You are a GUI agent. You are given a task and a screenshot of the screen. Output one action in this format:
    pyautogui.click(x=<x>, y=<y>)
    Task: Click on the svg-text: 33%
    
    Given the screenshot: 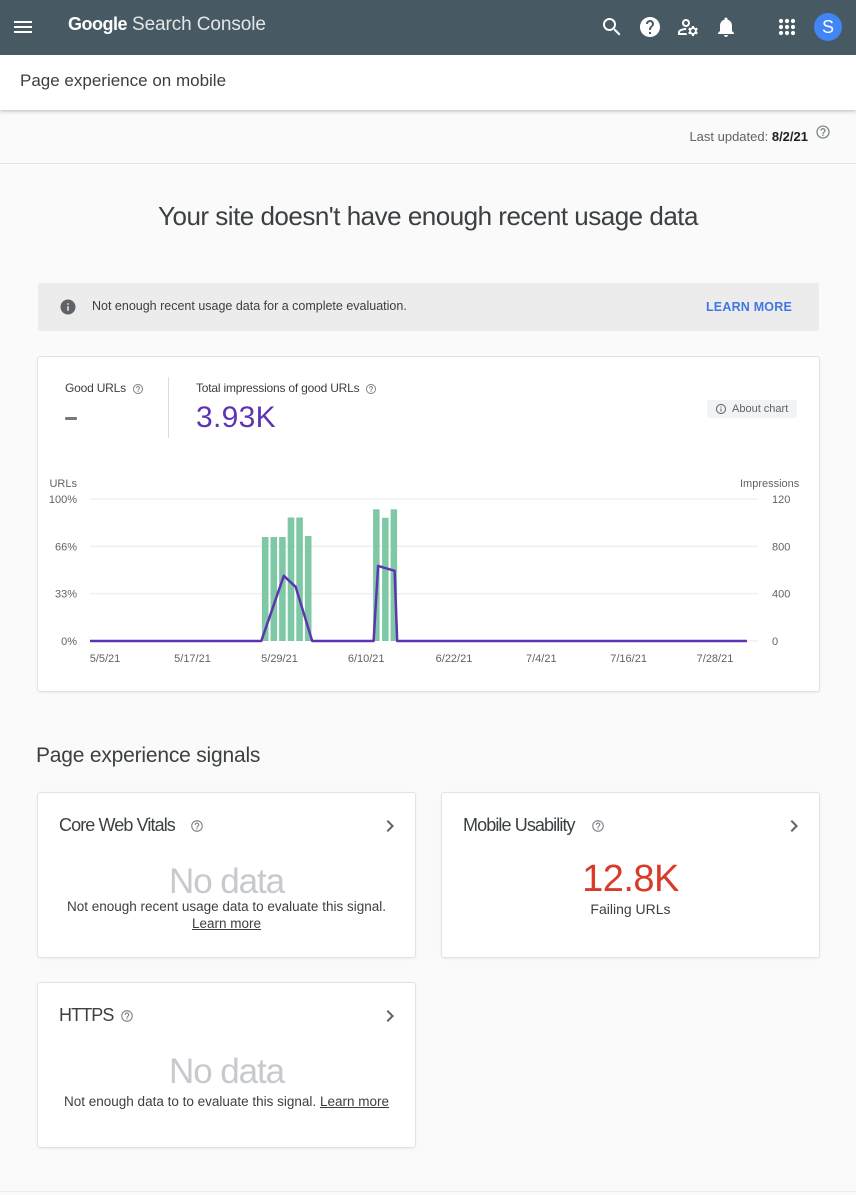 What is the action you would take?
    pyautogui.click(x=66, y=595)
    